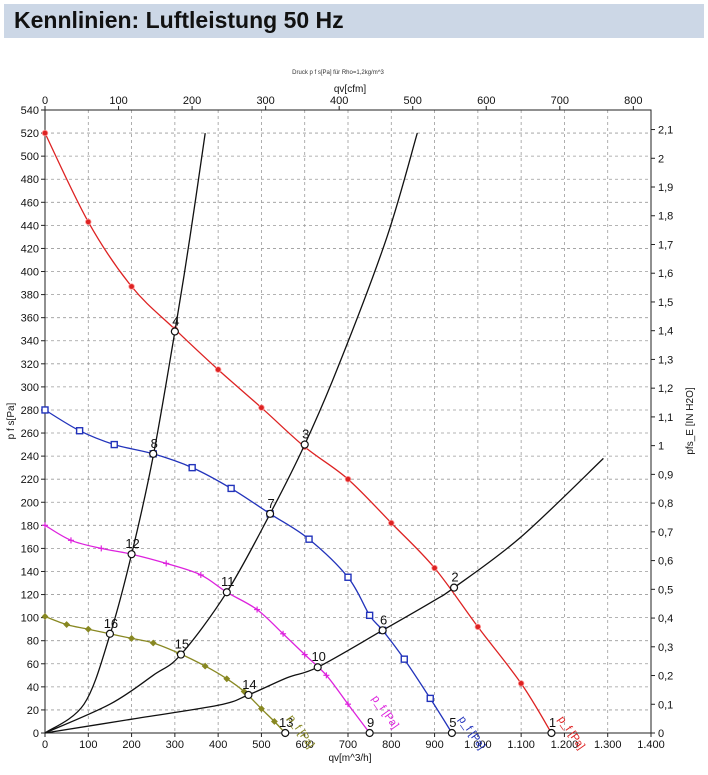  What do you see at coordinates (452, 722) in the screenshot?
I see `operating-point-label-5: 5` at bounding box center [452, 722].